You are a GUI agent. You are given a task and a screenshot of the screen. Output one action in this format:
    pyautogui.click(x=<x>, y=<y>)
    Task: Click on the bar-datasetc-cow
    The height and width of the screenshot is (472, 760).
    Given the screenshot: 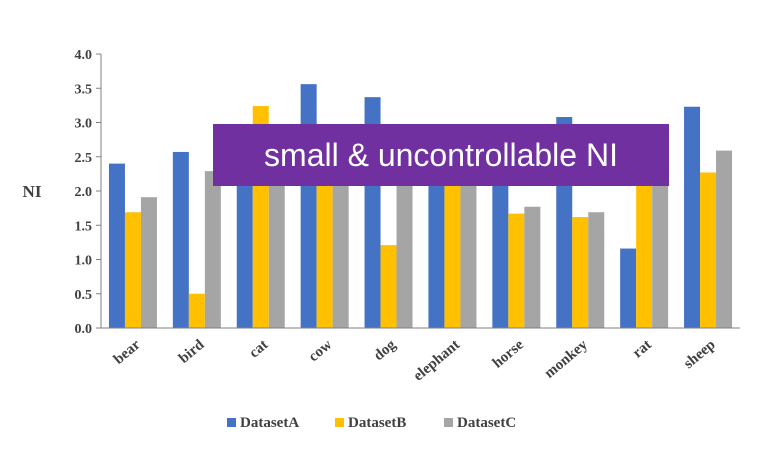 What is the action you would take?
    pyautogui.click(x=340, y=249)
    